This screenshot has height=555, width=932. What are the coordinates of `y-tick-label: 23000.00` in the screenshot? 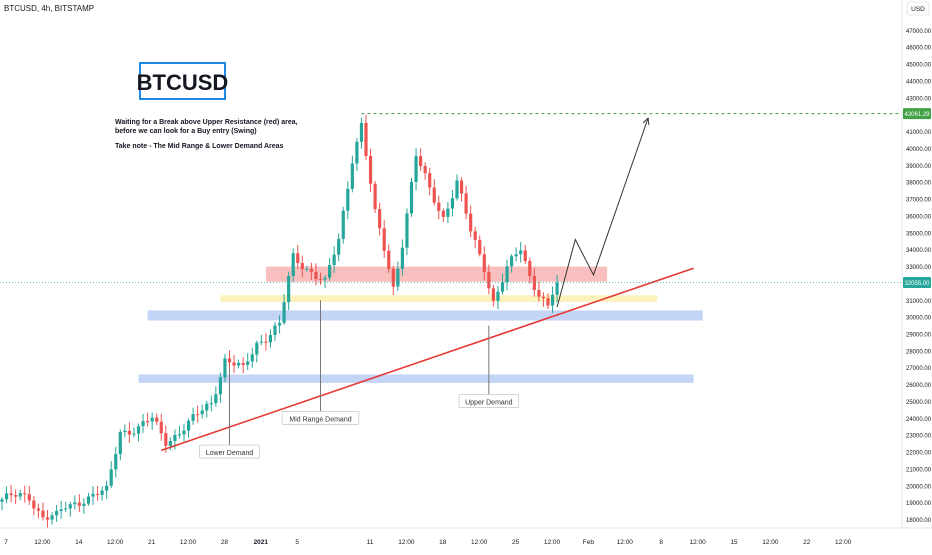 It's located at (919, 437).